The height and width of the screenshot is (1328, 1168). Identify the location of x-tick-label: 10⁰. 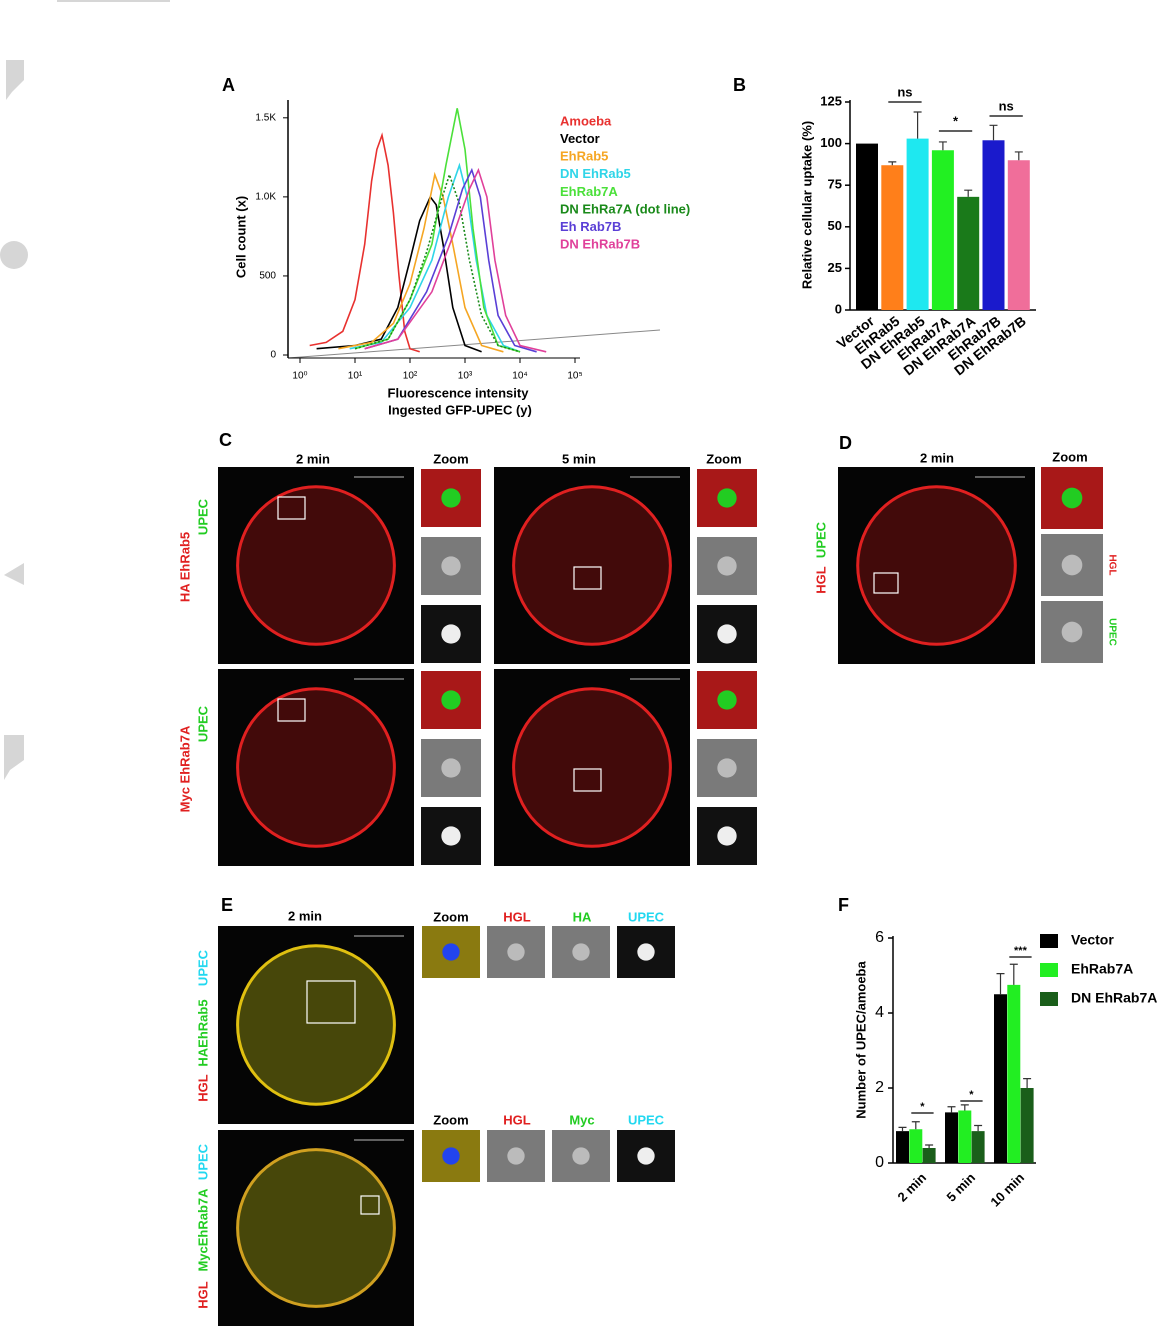
(299, 376).